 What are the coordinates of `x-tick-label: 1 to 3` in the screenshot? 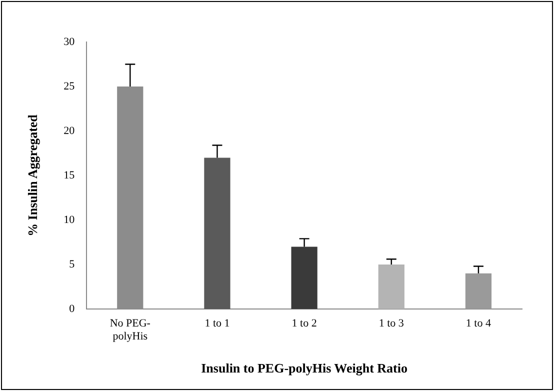 It's located at (391, 323).